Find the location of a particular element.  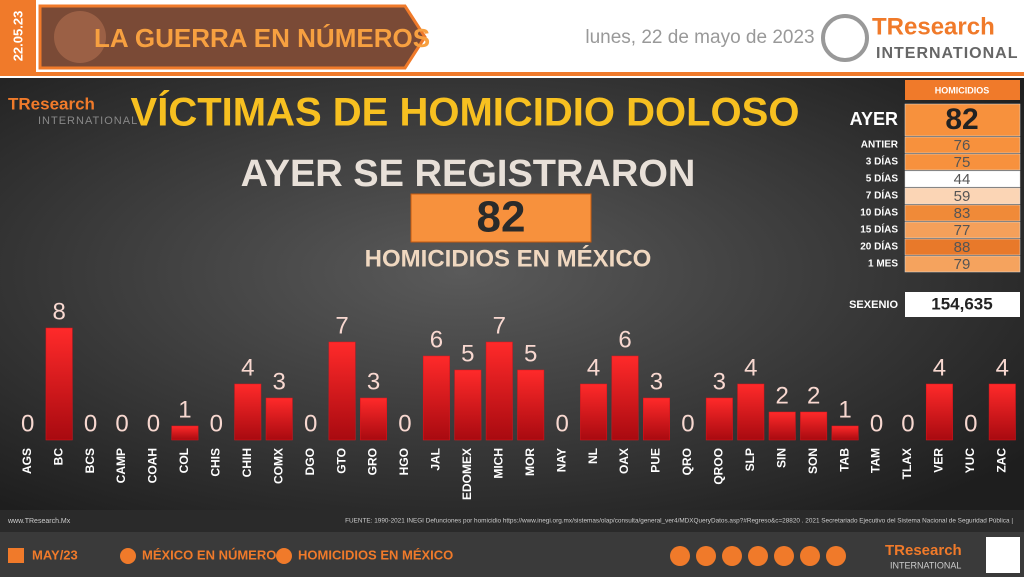

sexenio-label: SEXENIO is located at coordinates (873, 305).